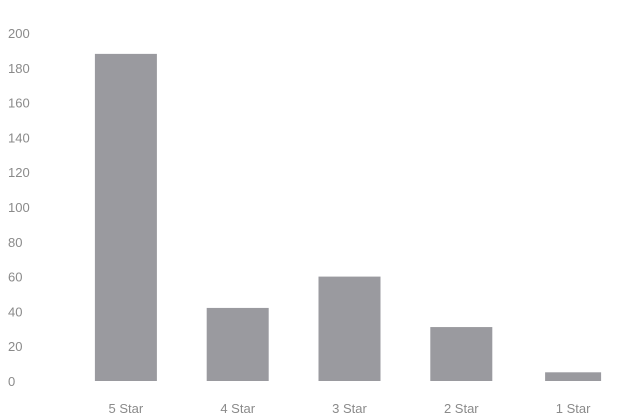  I want to click on bar-5-star, so click(125, 217).